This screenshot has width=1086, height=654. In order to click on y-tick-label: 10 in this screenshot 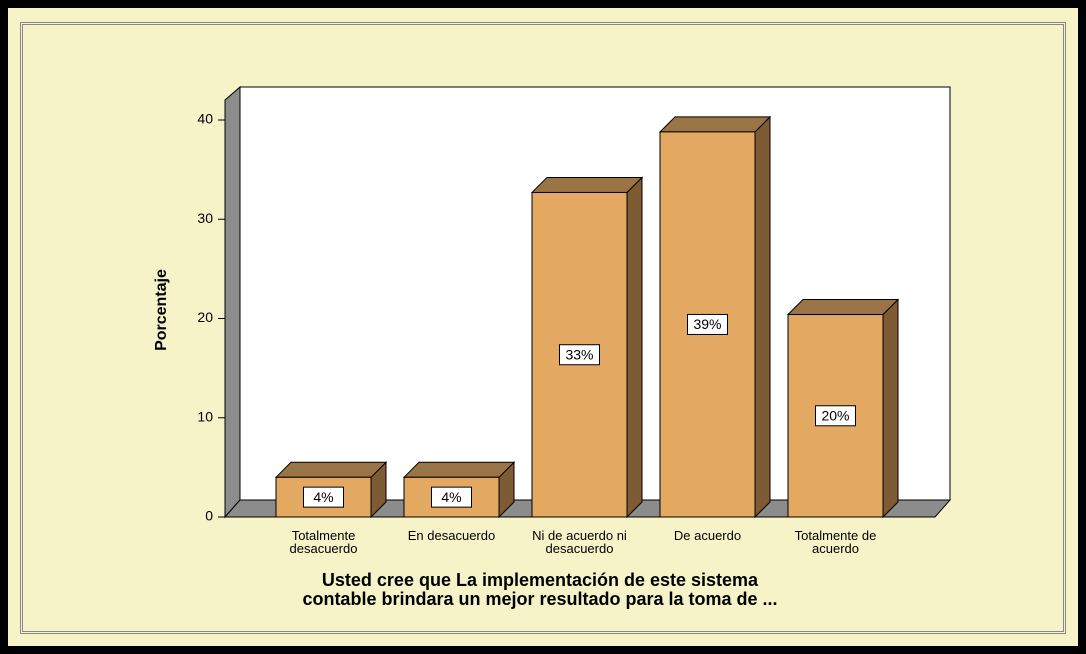, I will do `click(205, 416)`.